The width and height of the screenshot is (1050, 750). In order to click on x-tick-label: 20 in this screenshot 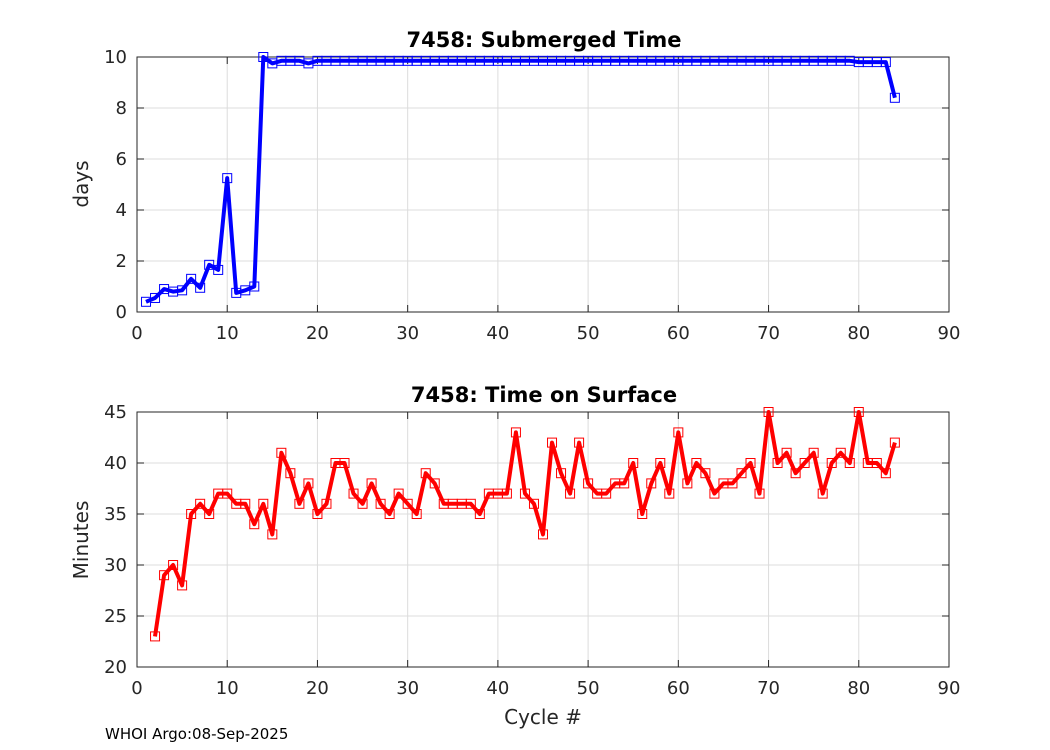, I will do `click(317, 333)`.